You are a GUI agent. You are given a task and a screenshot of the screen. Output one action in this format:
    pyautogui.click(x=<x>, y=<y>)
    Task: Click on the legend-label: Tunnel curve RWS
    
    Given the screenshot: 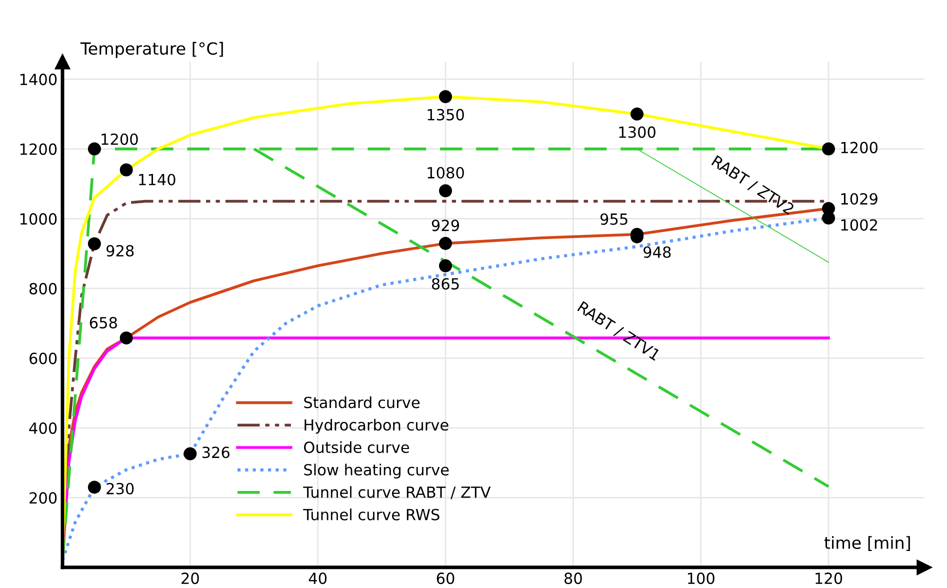 What is the action you would take?
    pyautogui.click(x=371, y=514)
    